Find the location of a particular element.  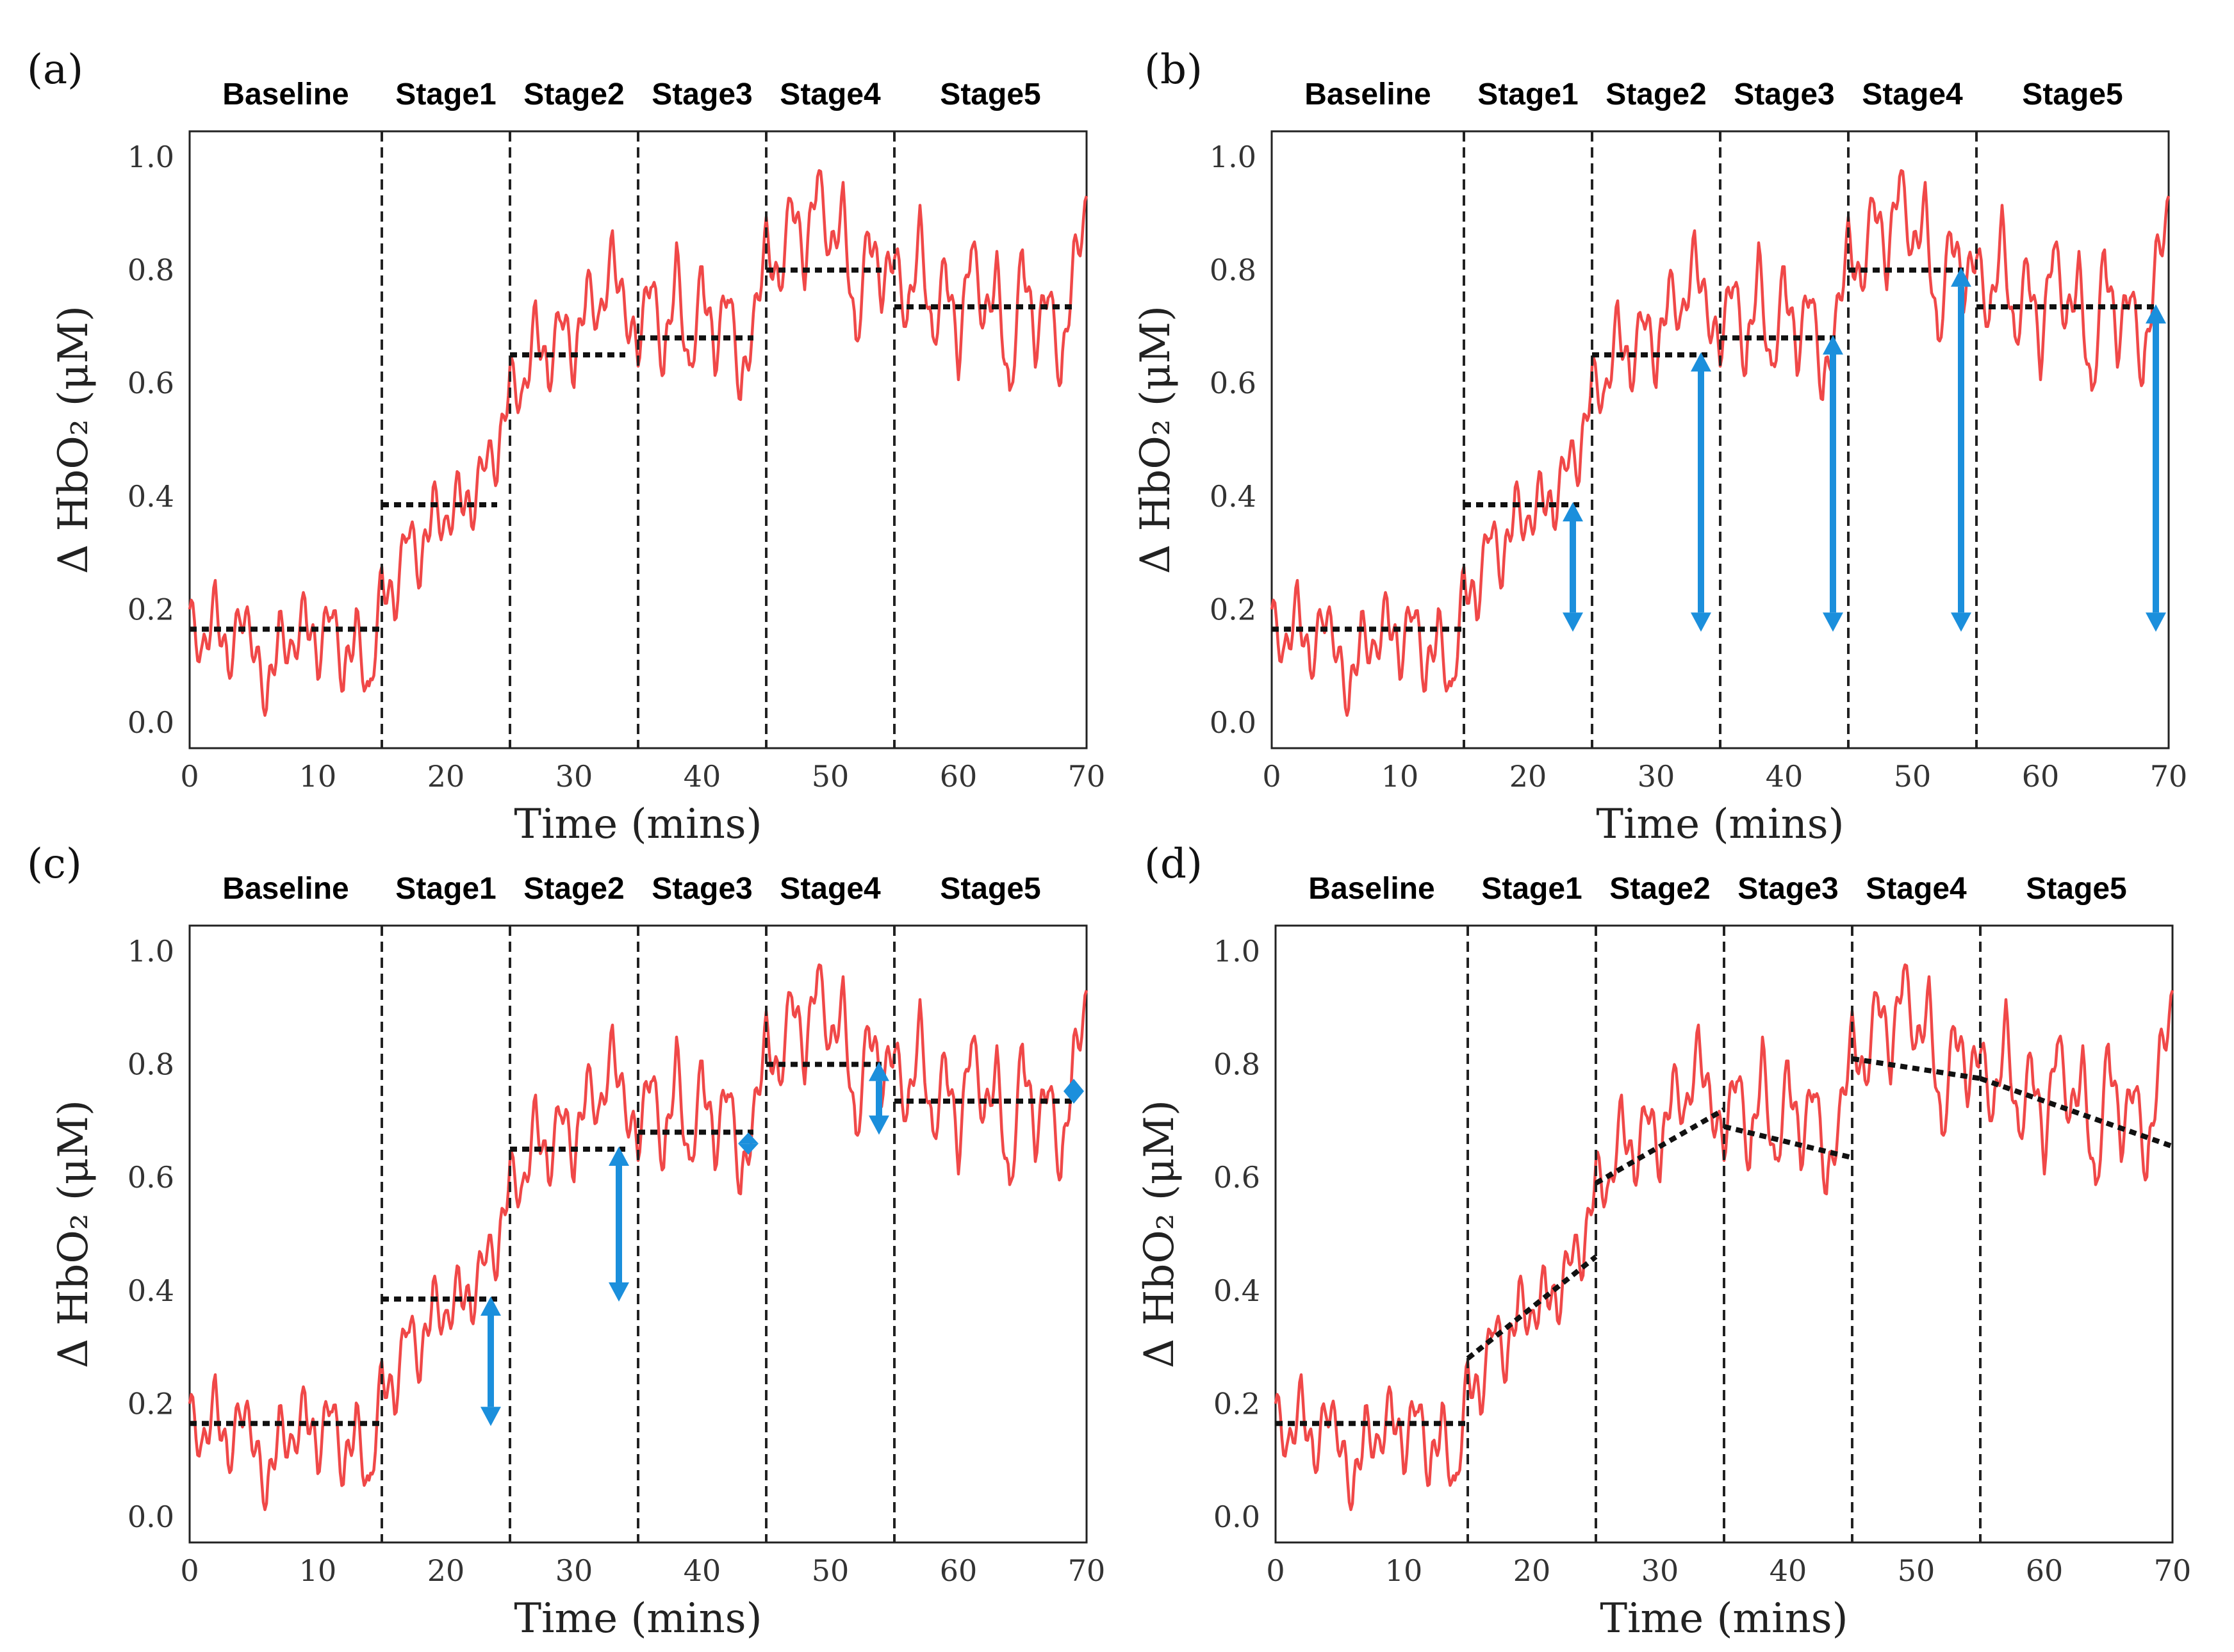

panel-label: (c) is located at coordinates (54, 864).